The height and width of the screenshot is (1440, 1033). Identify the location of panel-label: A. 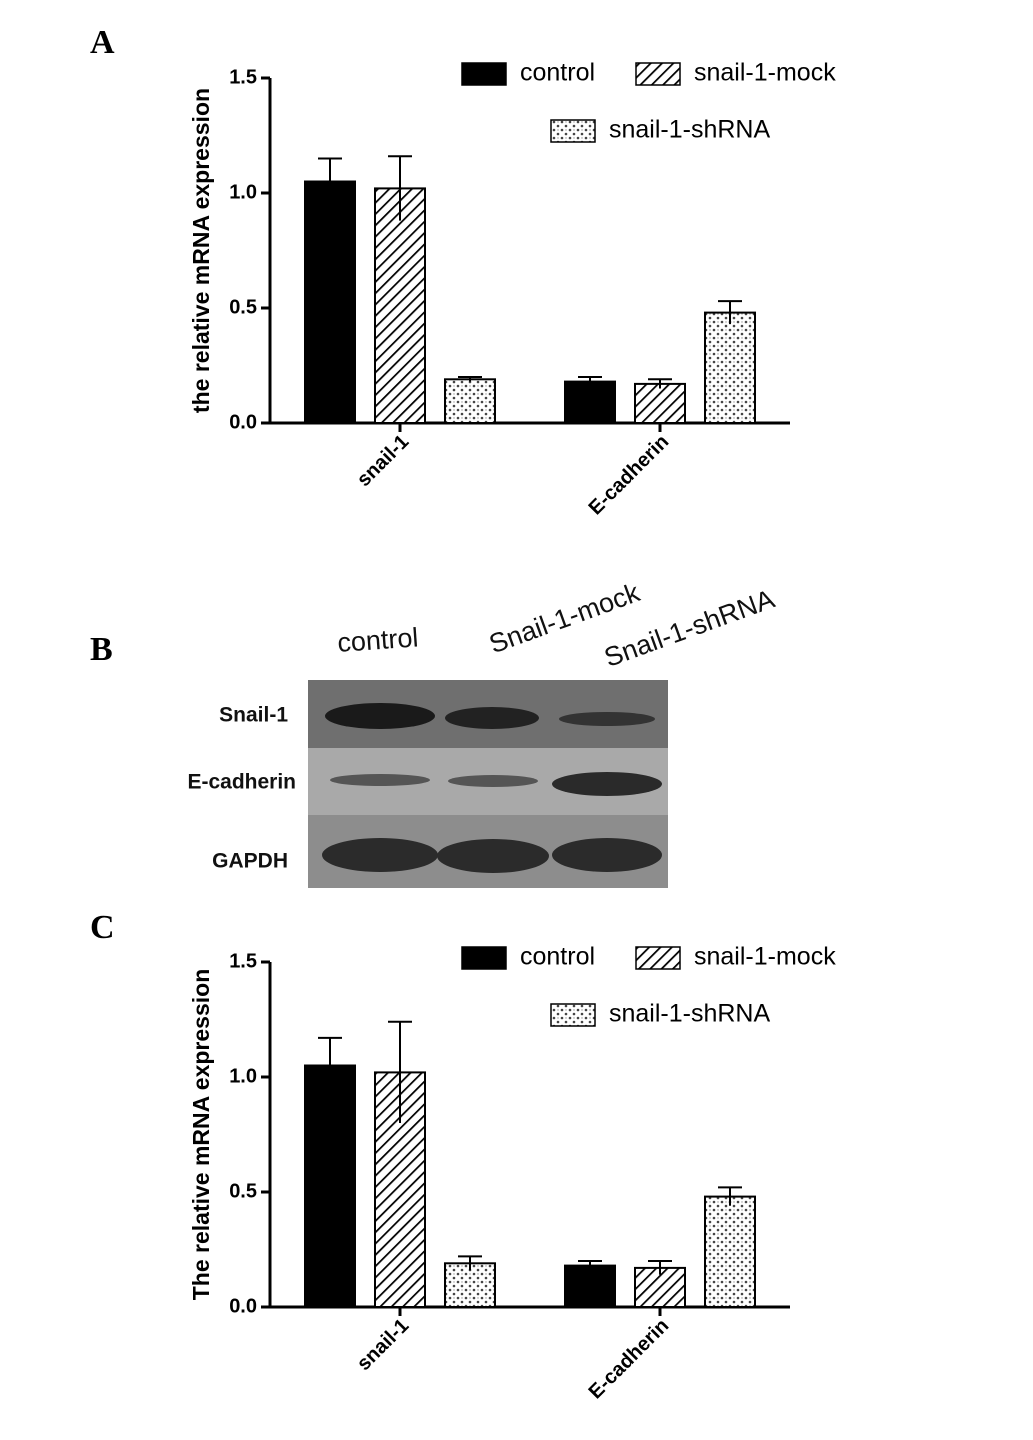
(102, 42).